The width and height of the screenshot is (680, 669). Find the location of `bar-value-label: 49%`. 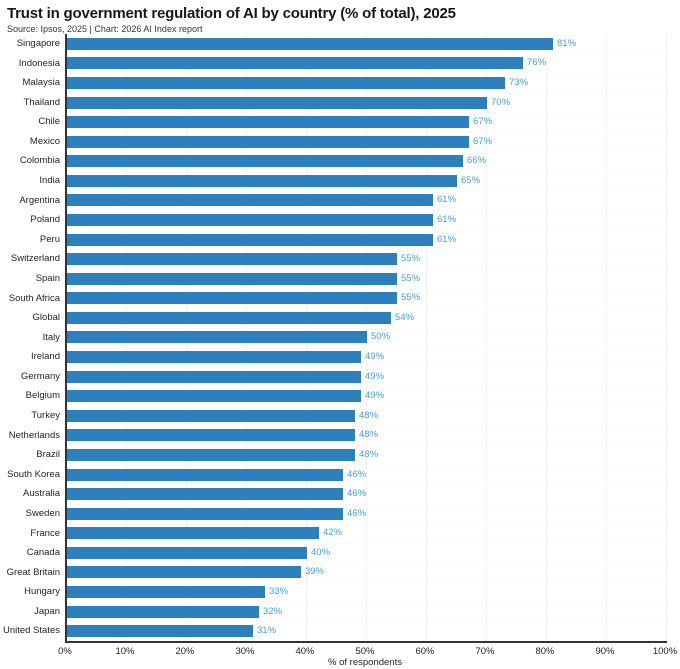

bar-value-label: 49% is located at coordinates (375, 357).